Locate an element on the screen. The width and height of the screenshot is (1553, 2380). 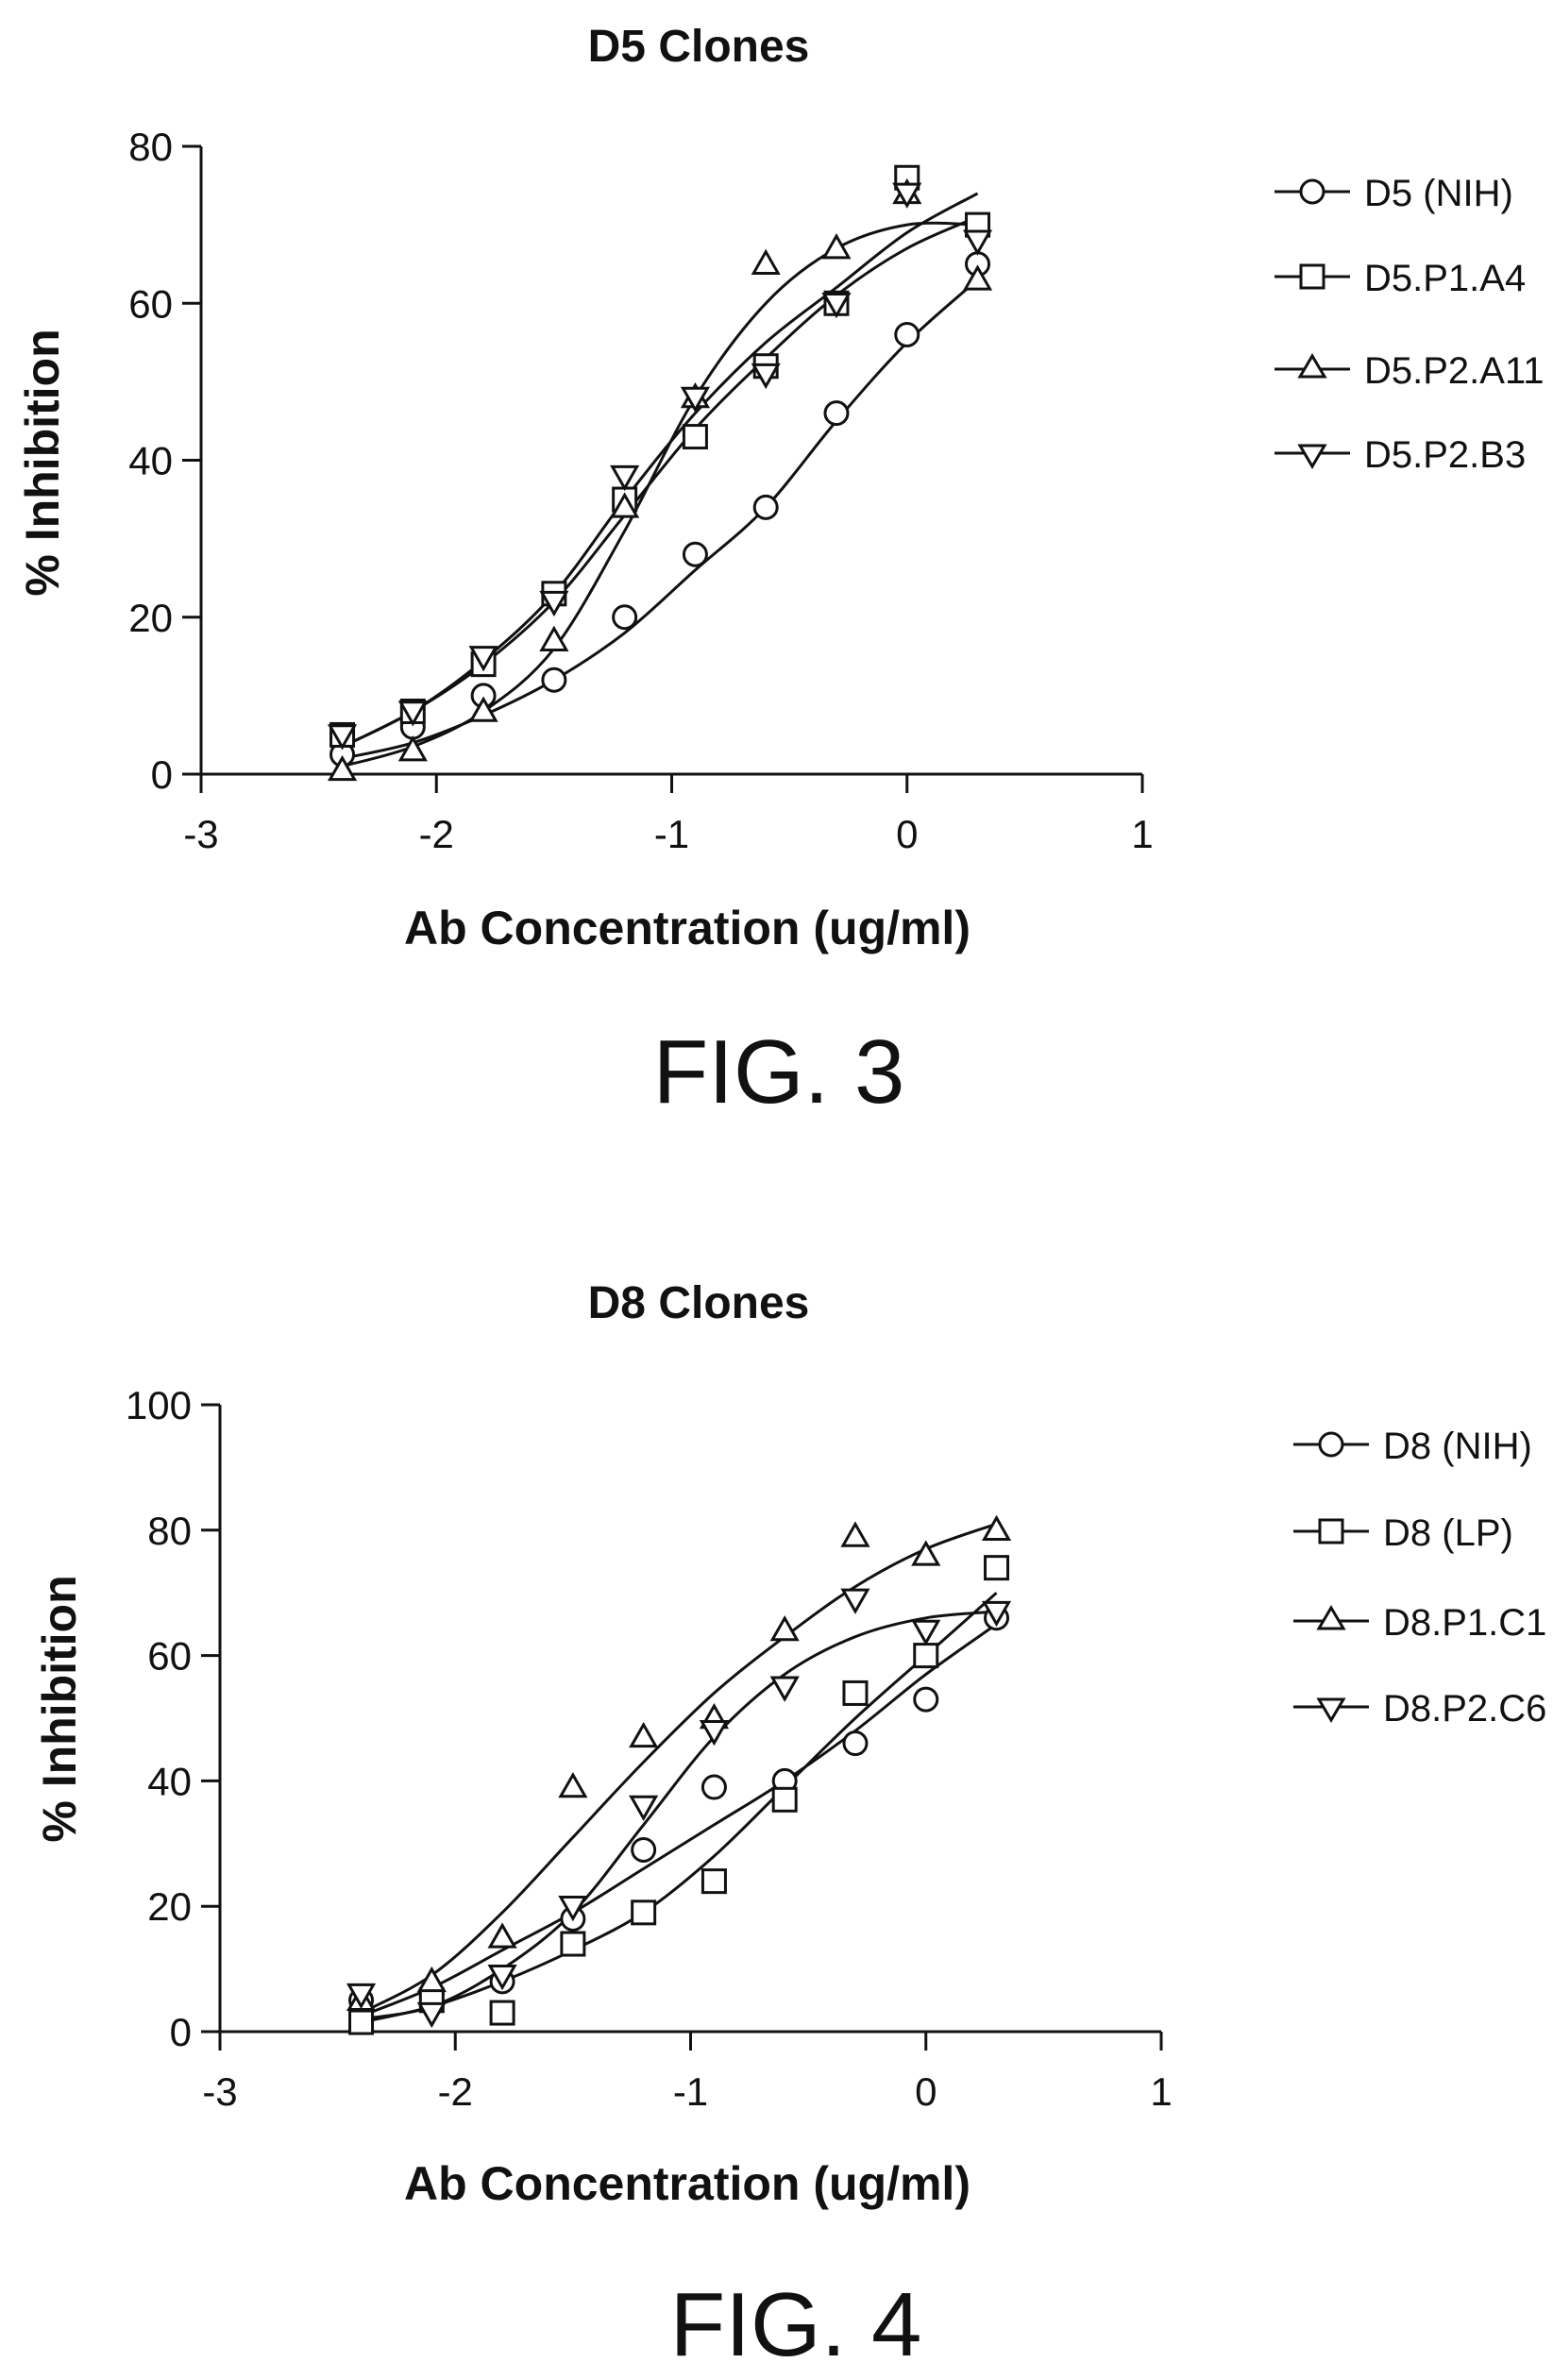
x-tick-label: -2 is located at coordinates (436, 834).